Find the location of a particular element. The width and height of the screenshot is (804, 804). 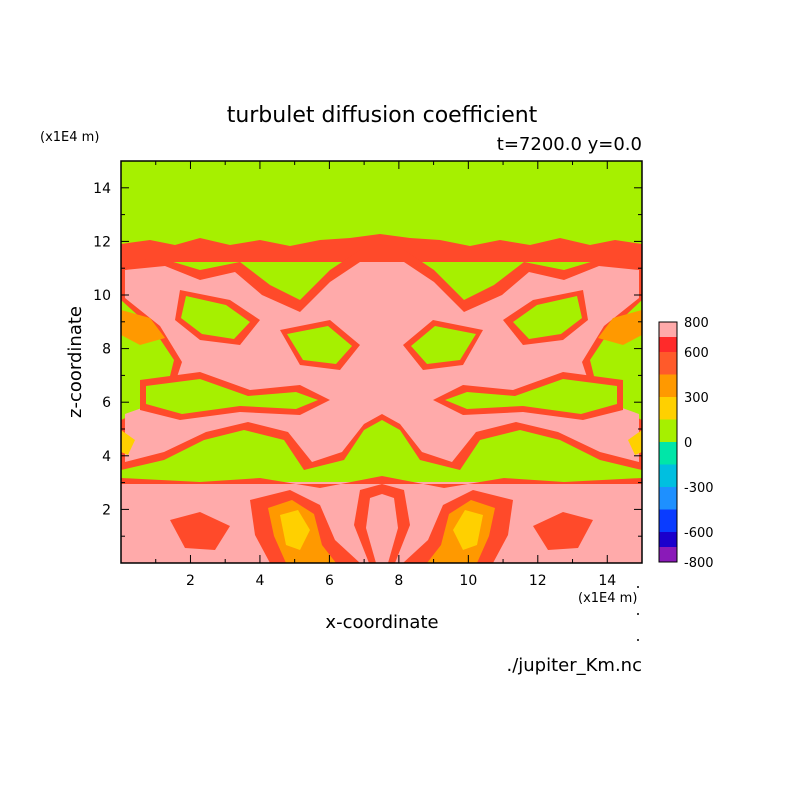

field-top-boundary is located at coordinates (381, 248).